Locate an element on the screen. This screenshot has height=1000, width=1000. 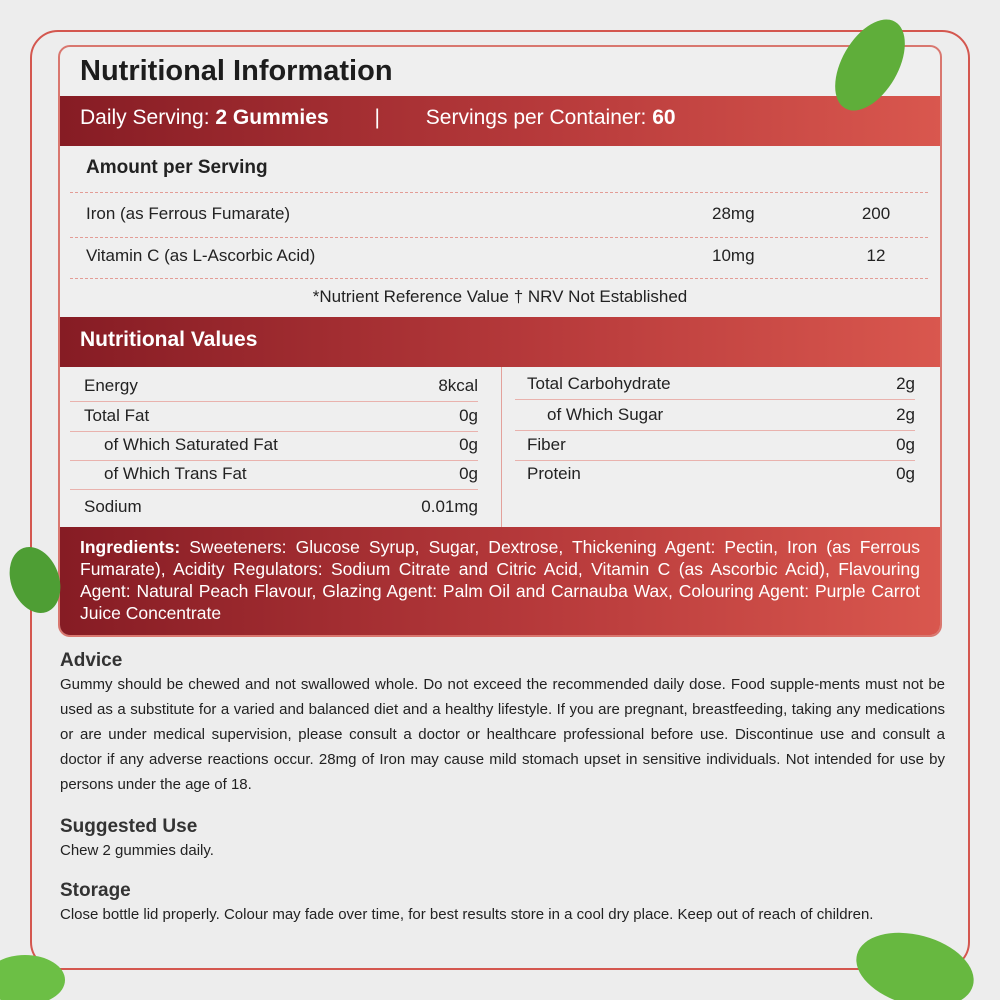
nutrient-name: Vitamin C (as L-Ascorbic Acid) is located at coordinates (201, 255).